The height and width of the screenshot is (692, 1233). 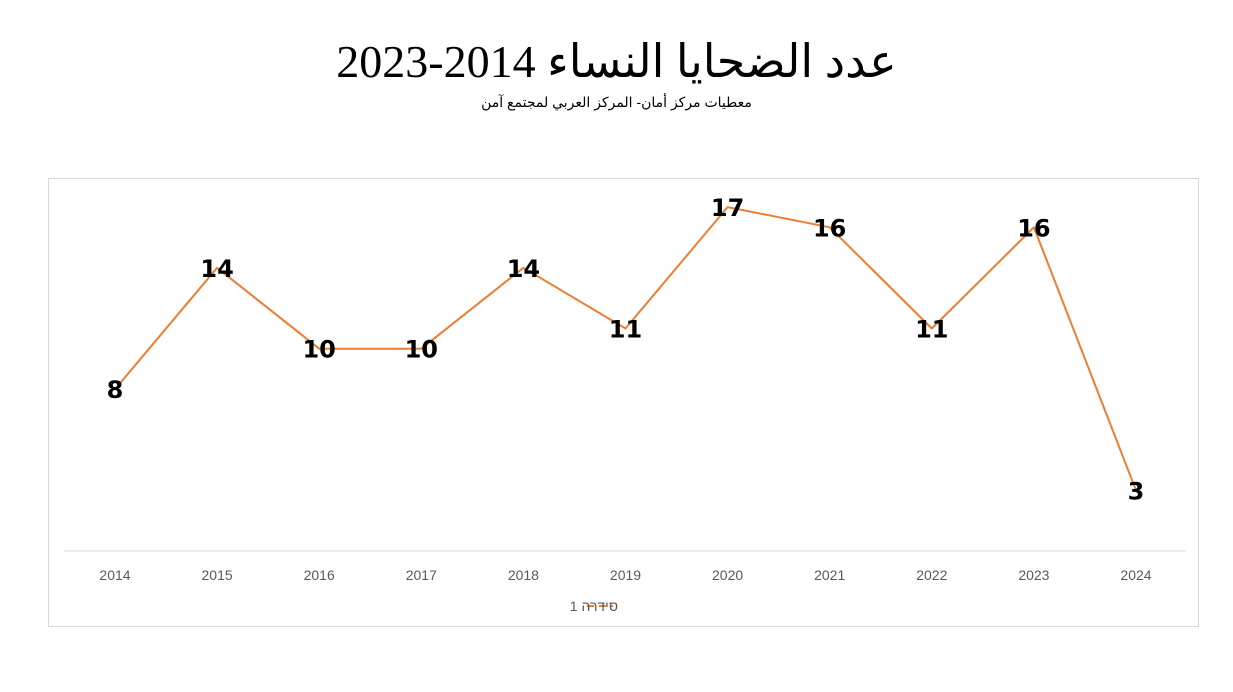 What do you see at coordinates (523, 575) in the screenshot?
I see `x-tick-label: 2018` at bounding box center [523, 575].